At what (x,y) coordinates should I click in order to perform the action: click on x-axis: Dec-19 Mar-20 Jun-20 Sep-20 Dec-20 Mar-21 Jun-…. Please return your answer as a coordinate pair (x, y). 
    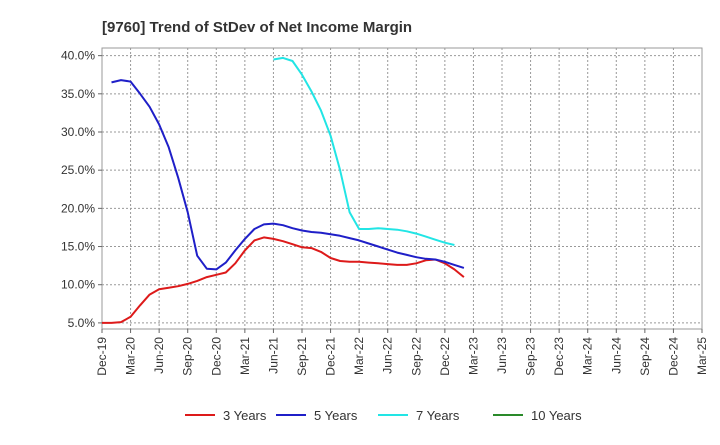
    Looking at the image, I should click on (402, 352).